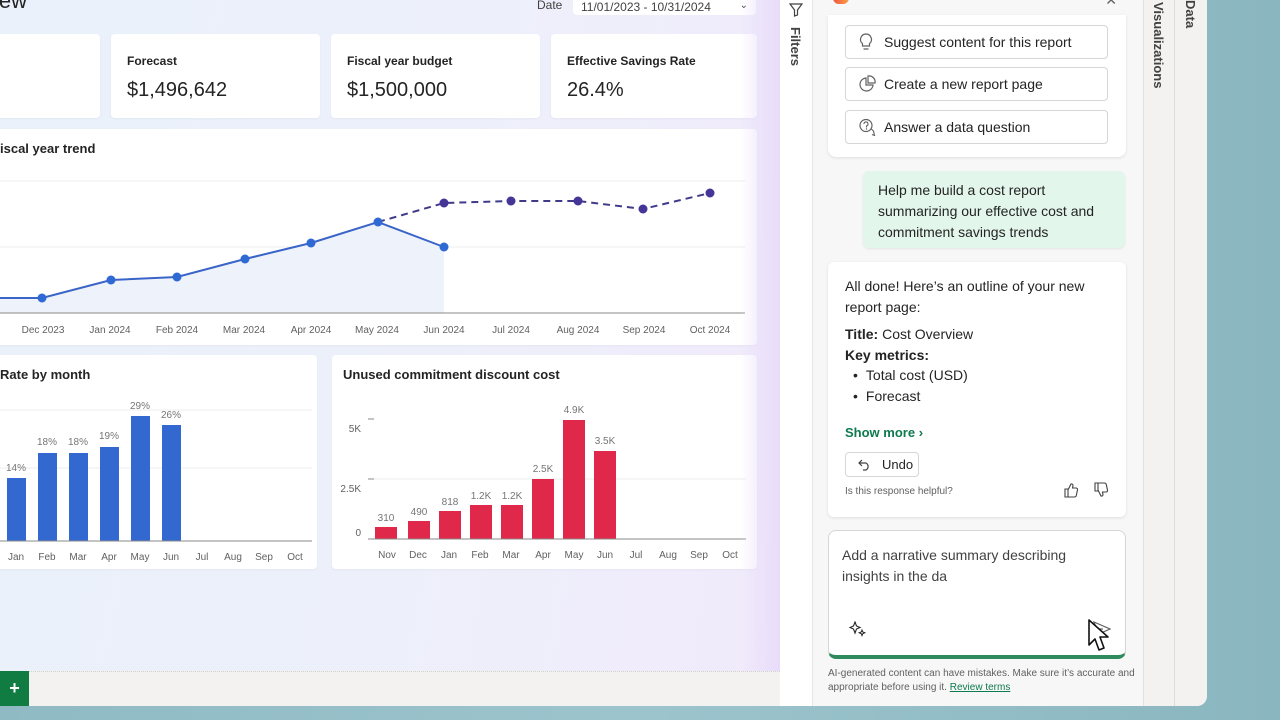 Image resolution: width=1280 pixels, height=720 pixels. I want to click on kpi-card-forecast: Forecast $1,496,642, so click(215, 76).